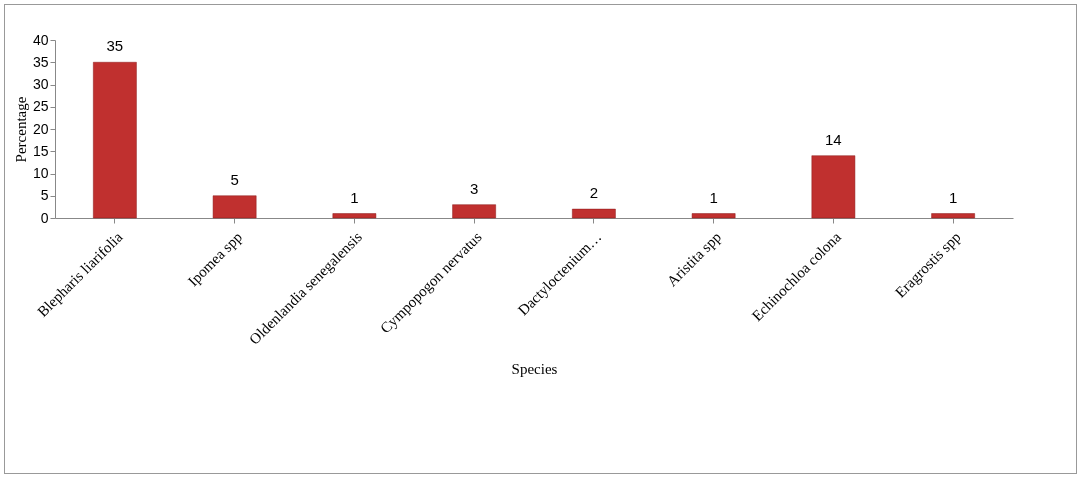 This screenshot has height=481, width=1087. I want to click on y-tick-label: 35, so click(40, 61).